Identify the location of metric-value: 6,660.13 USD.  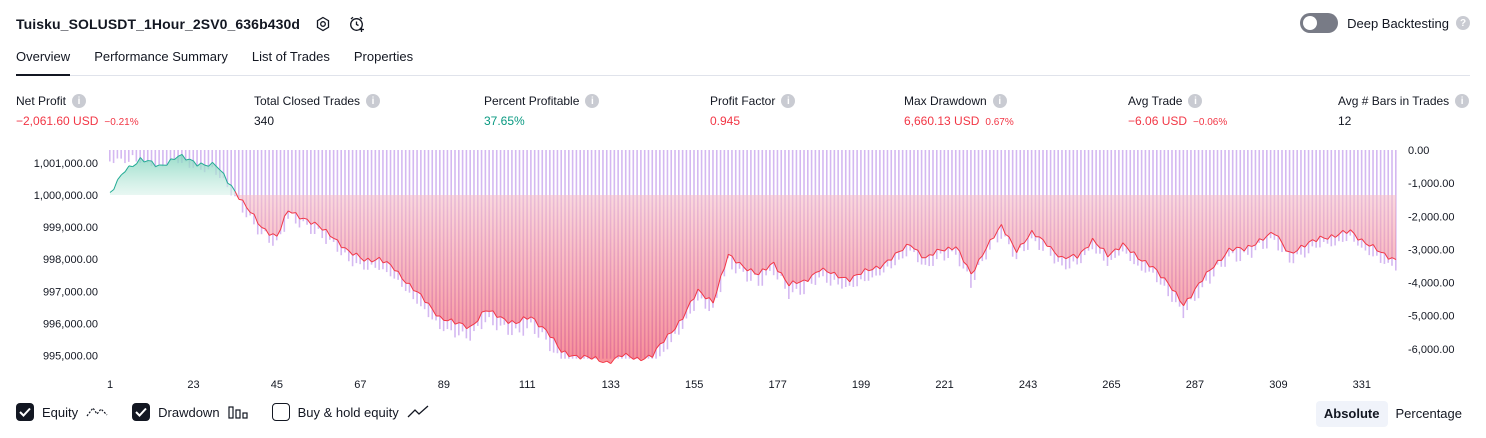
(942, 121).